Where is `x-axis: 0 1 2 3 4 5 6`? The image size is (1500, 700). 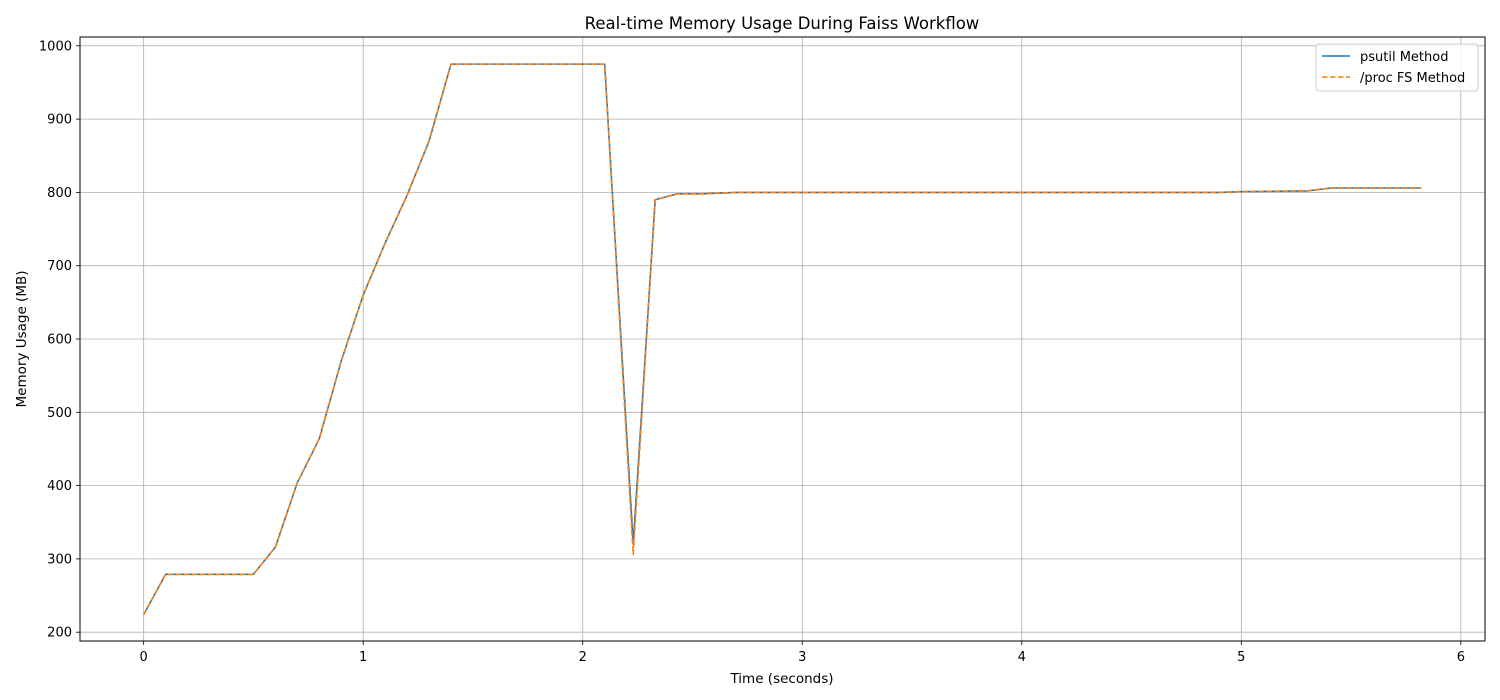
x-axis: 0 1 2 3 4 5 6 is located at coordinates (802, 653).